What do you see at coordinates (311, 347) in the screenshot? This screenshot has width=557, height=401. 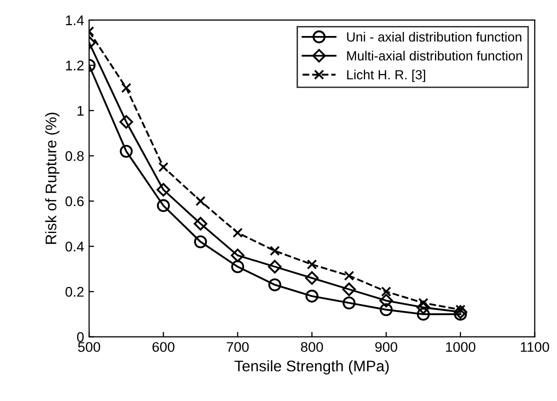 I see `x-tick-label: 800` at bounding box center [311, 347].